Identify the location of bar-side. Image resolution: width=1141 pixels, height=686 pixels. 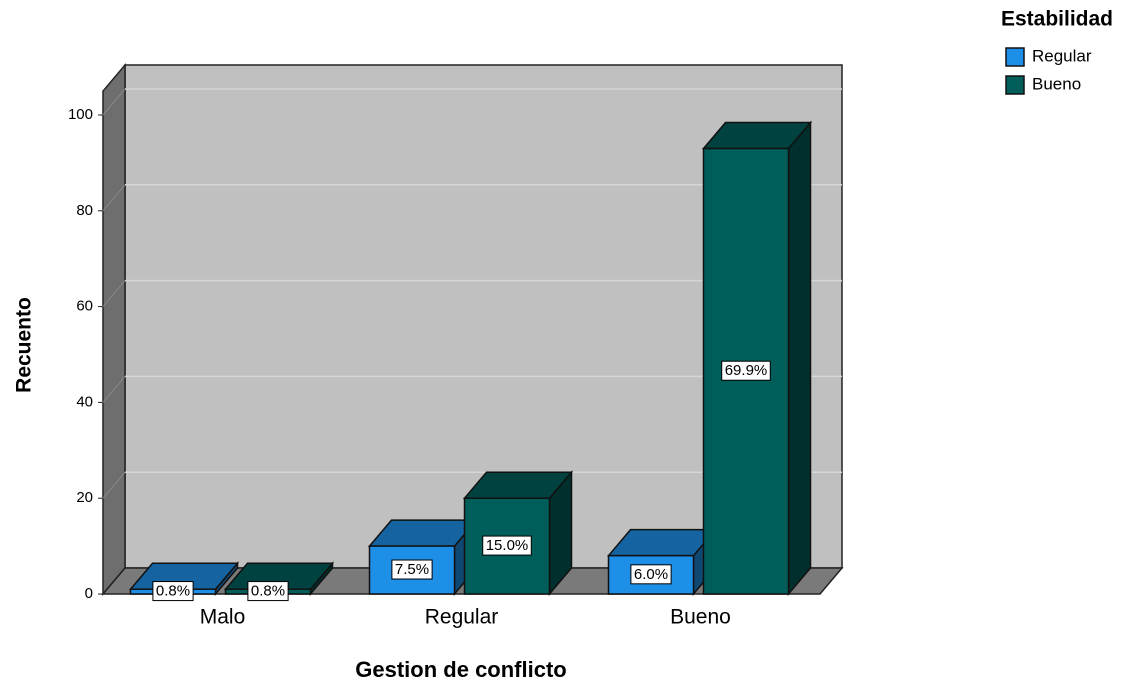
(799, 358).